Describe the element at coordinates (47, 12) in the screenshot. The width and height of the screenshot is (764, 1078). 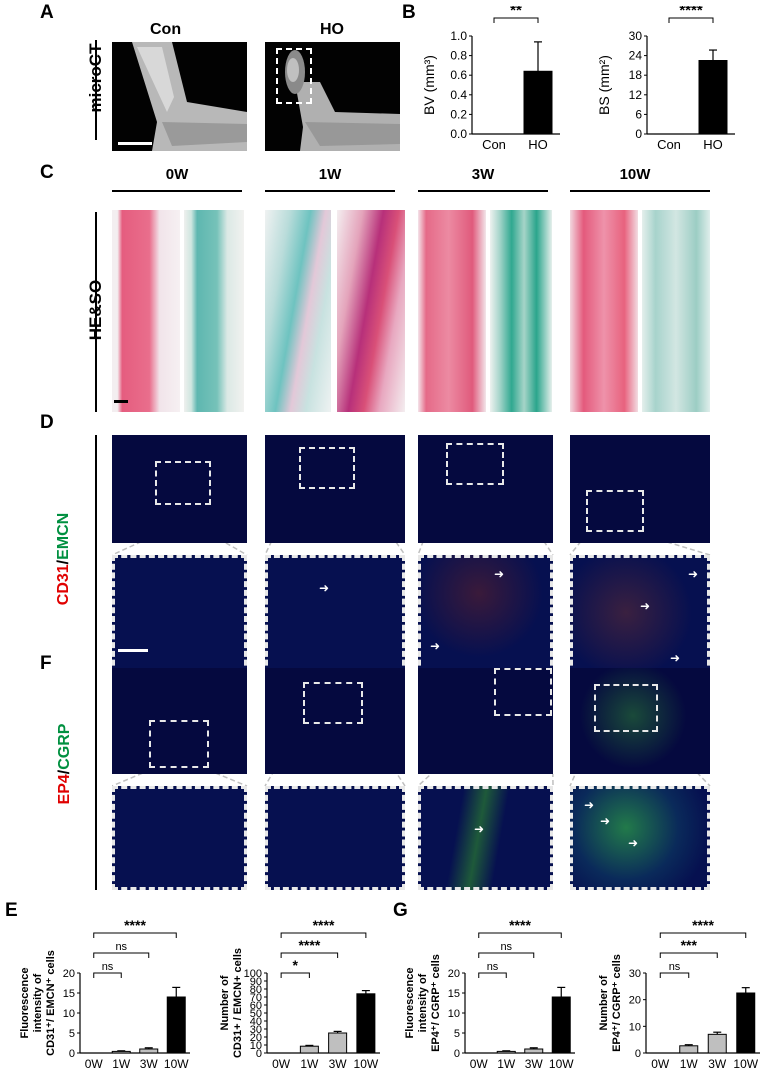
I see `panel-label-a: A` at that location.